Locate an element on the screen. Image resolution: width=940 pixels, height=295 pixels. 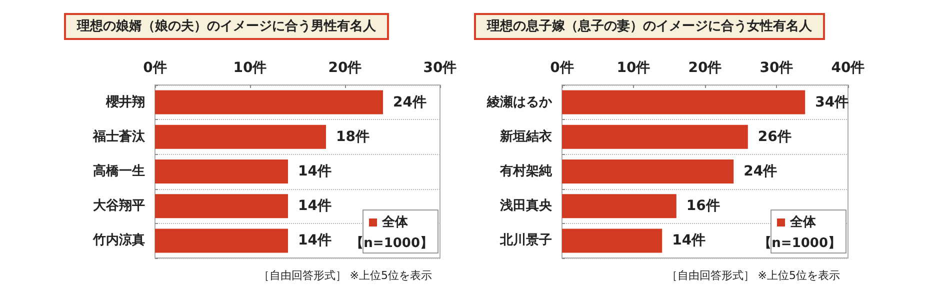
y-tick-label: 新垣結衣 is located at coordinates (526, 136).